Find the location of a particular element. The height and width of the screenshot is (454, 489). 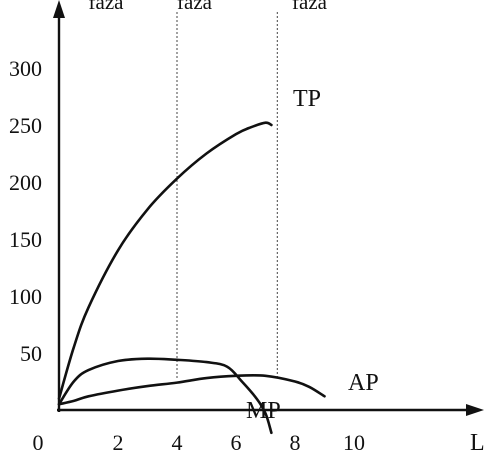

x-tick-label: 0 is located at coordinates (38, 442).